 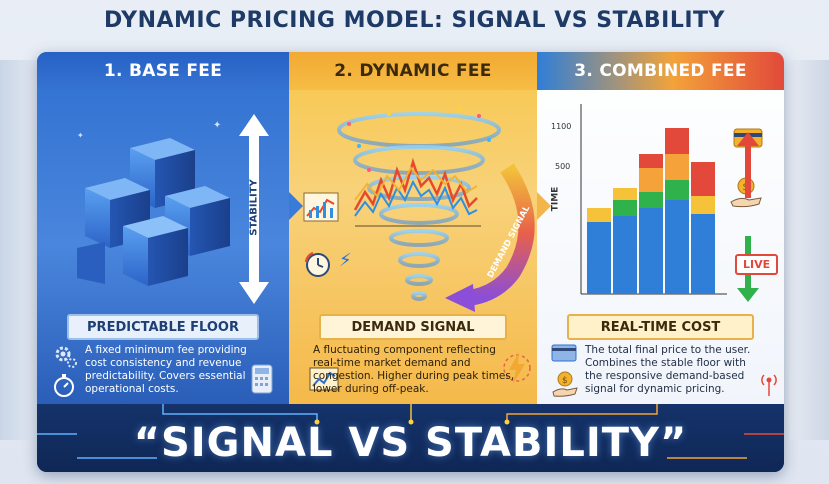 I want to click on spark-bolt-icon, so click(x=517, y=368).